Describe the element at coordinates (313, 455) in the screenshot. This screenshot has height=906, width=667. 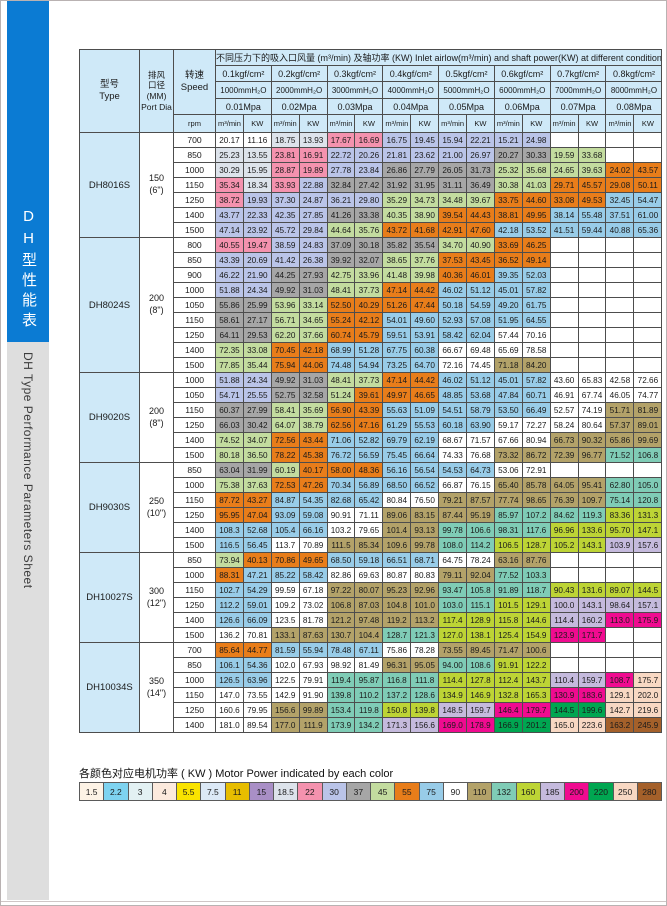
I see `value-cell: 45.38` at that location.